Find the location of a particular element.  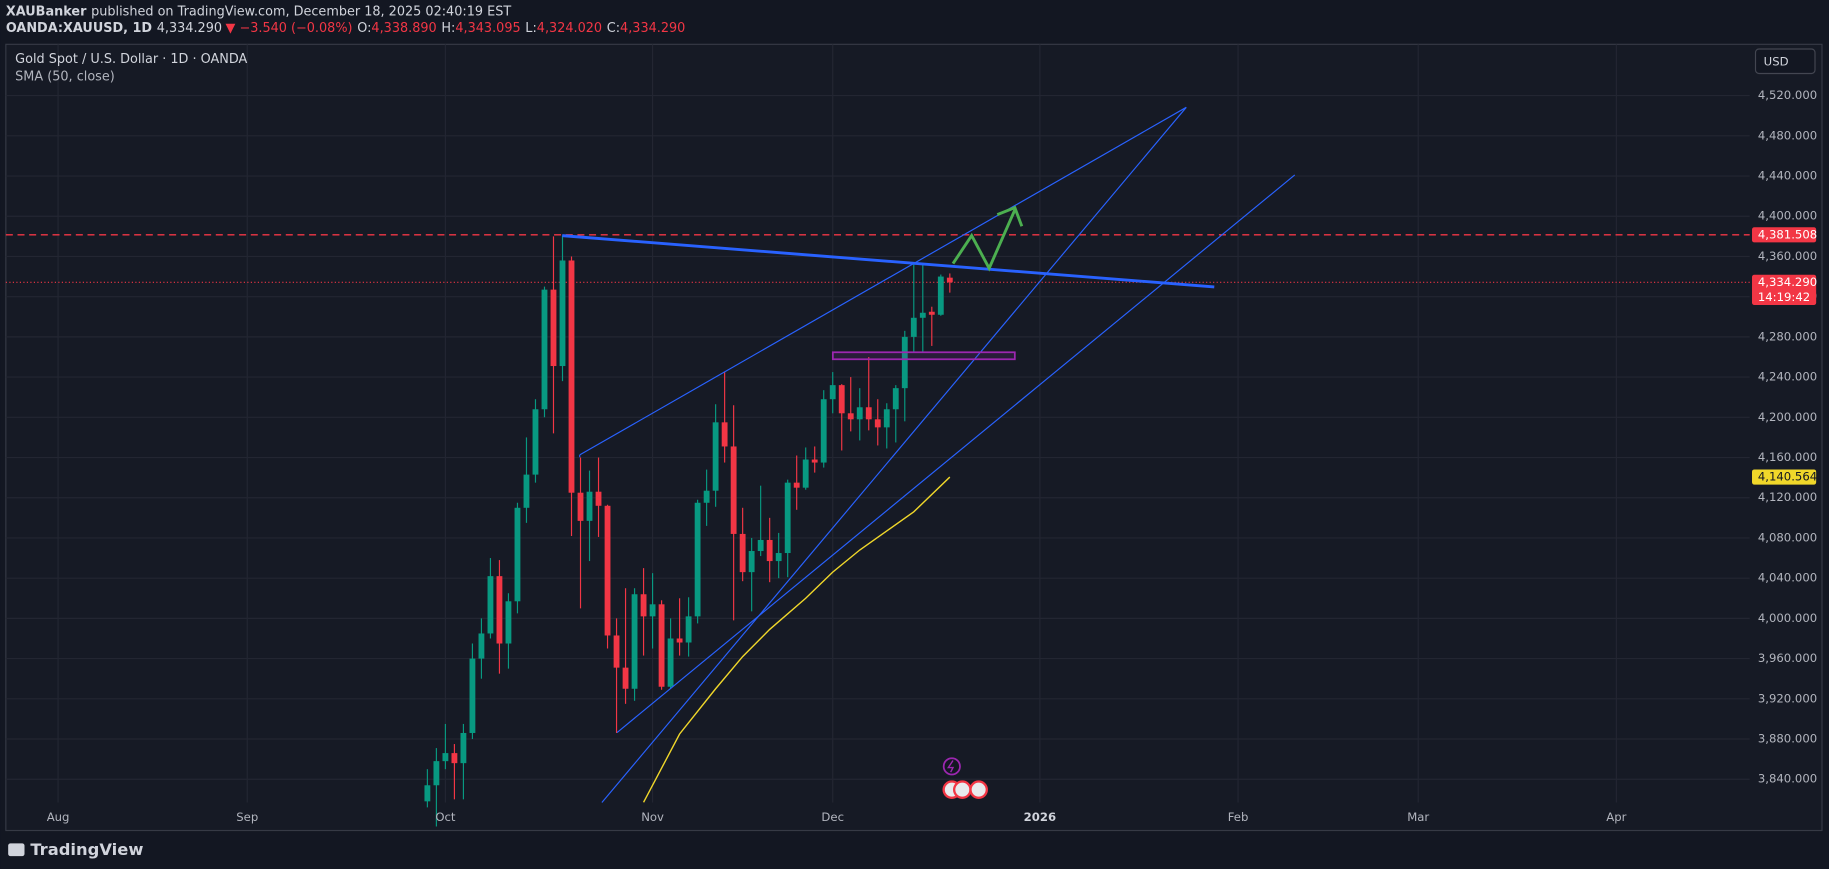

y-tick-label: 3,920.000 is located at coordinates (1787, 698).